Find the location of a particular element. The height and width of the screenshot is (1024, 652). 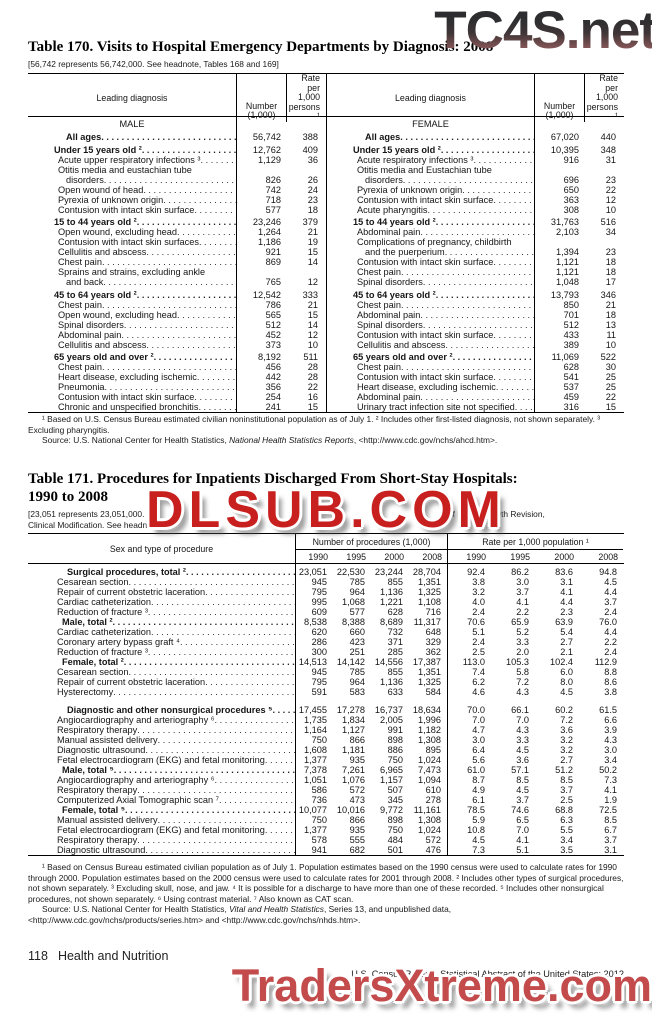

cell-value is located at coordinates (306, 272).